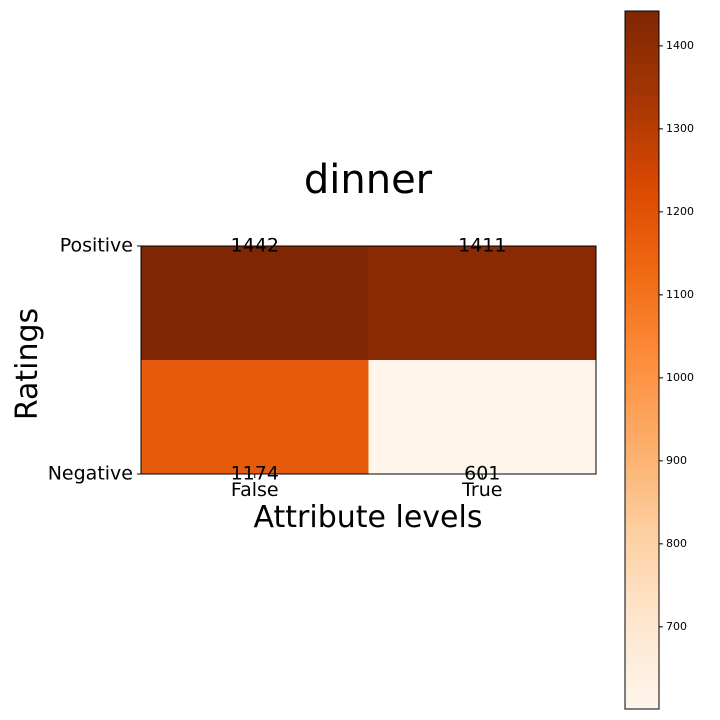 The height and width of the screenshot is (720, 720). I want to click on x-axis-label: Attribute levels, so click(368, 517).